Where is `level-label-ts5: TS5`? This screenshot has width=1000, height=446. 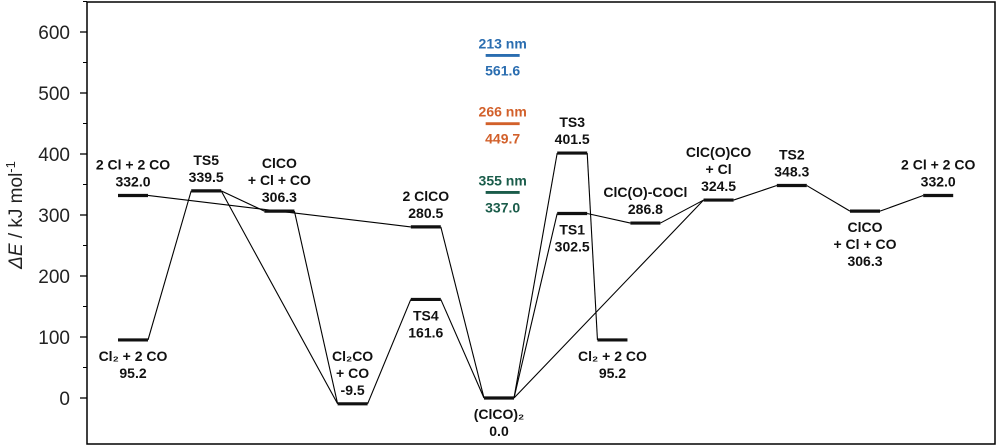
level-label-ts5: TS5 is located at coordinates (206, 160).